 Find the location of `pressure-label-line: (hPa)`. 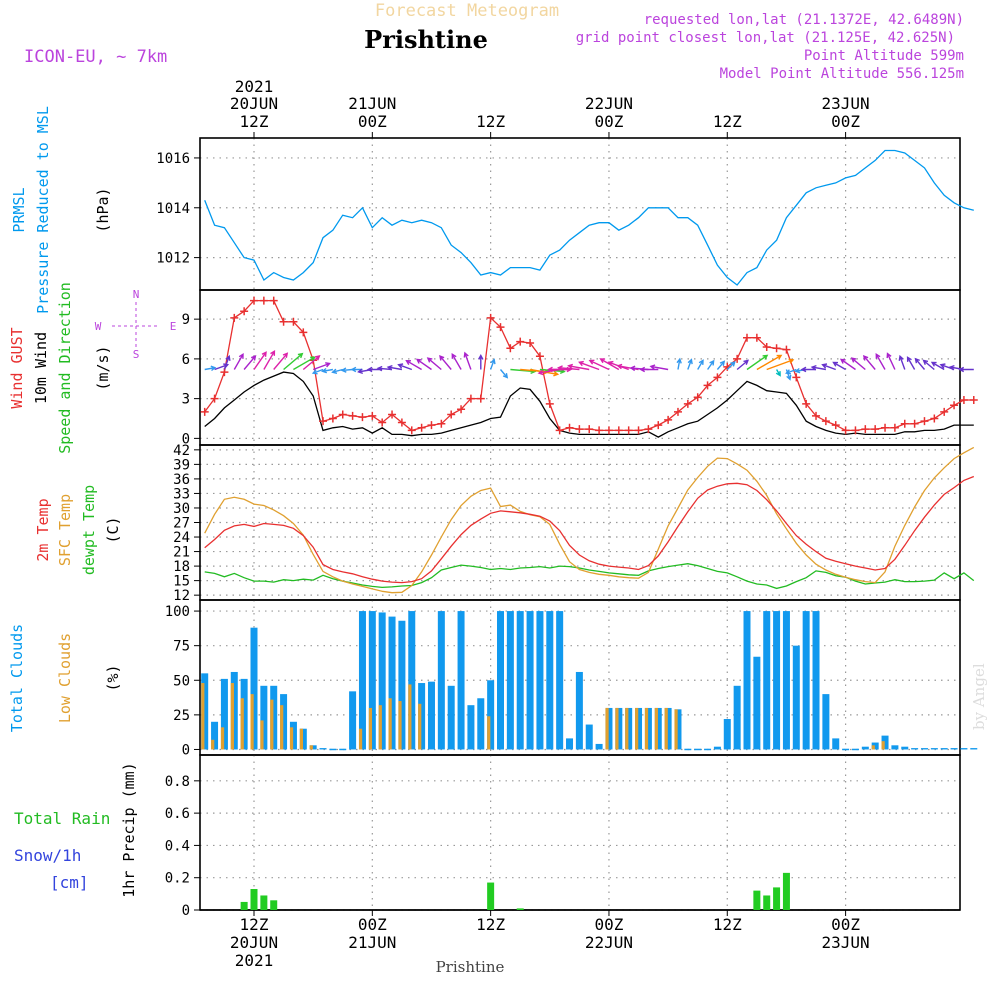

pressure-label-line: (hPa) is located at coordinates (103, 209).